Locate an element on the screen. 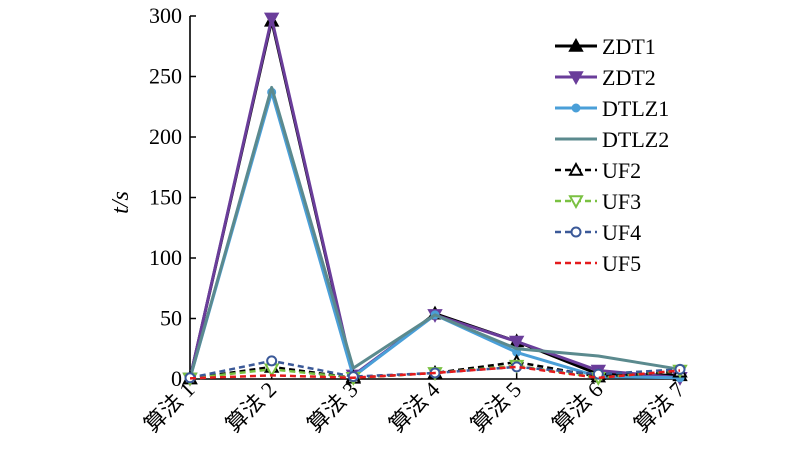  legend-item: DTLZ2 is located at coordinates (612, 139).